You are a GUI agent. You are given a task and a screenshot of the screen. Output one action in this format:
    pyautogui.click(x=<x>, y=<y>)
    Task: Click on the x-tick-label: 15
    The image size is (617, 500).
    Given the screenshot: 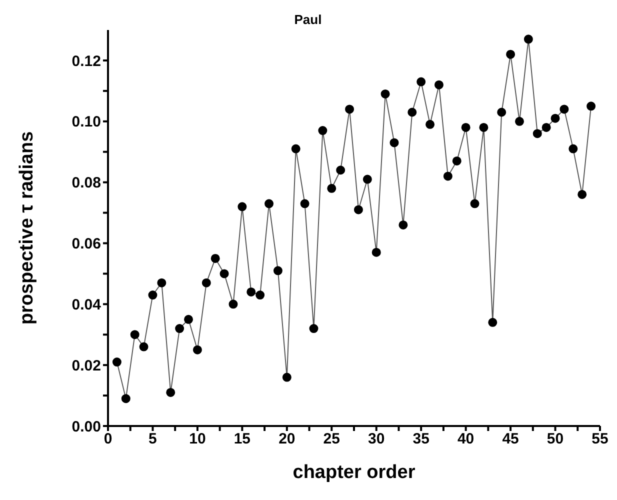 What is the action you would take?
    pyautogui.click(x=242, y=439)
    